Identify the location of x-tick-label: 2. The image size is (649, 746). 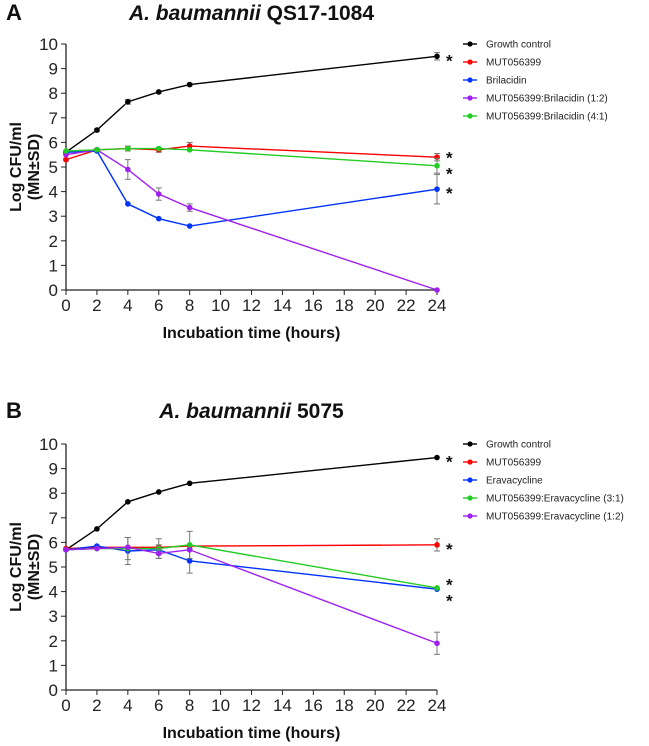
(96, 305).